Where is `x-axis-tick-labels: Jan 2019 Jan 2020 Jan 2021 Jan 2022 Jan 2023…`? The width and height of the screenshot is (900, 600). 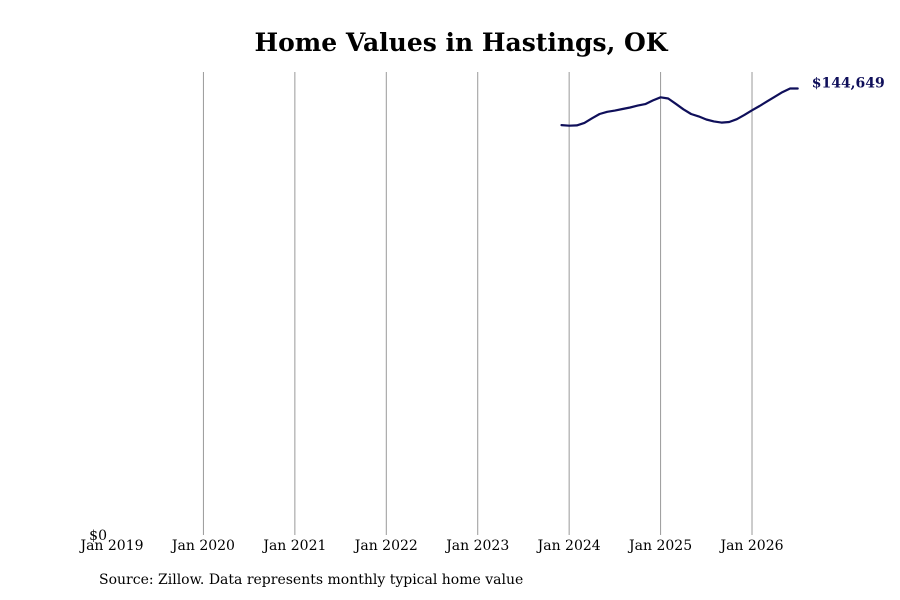
x-axis-tick-labels: Jan 2019 Jan 2020 Jan 2021 Jan 2022 Jan 2023… is located at coordinates (430, 546).